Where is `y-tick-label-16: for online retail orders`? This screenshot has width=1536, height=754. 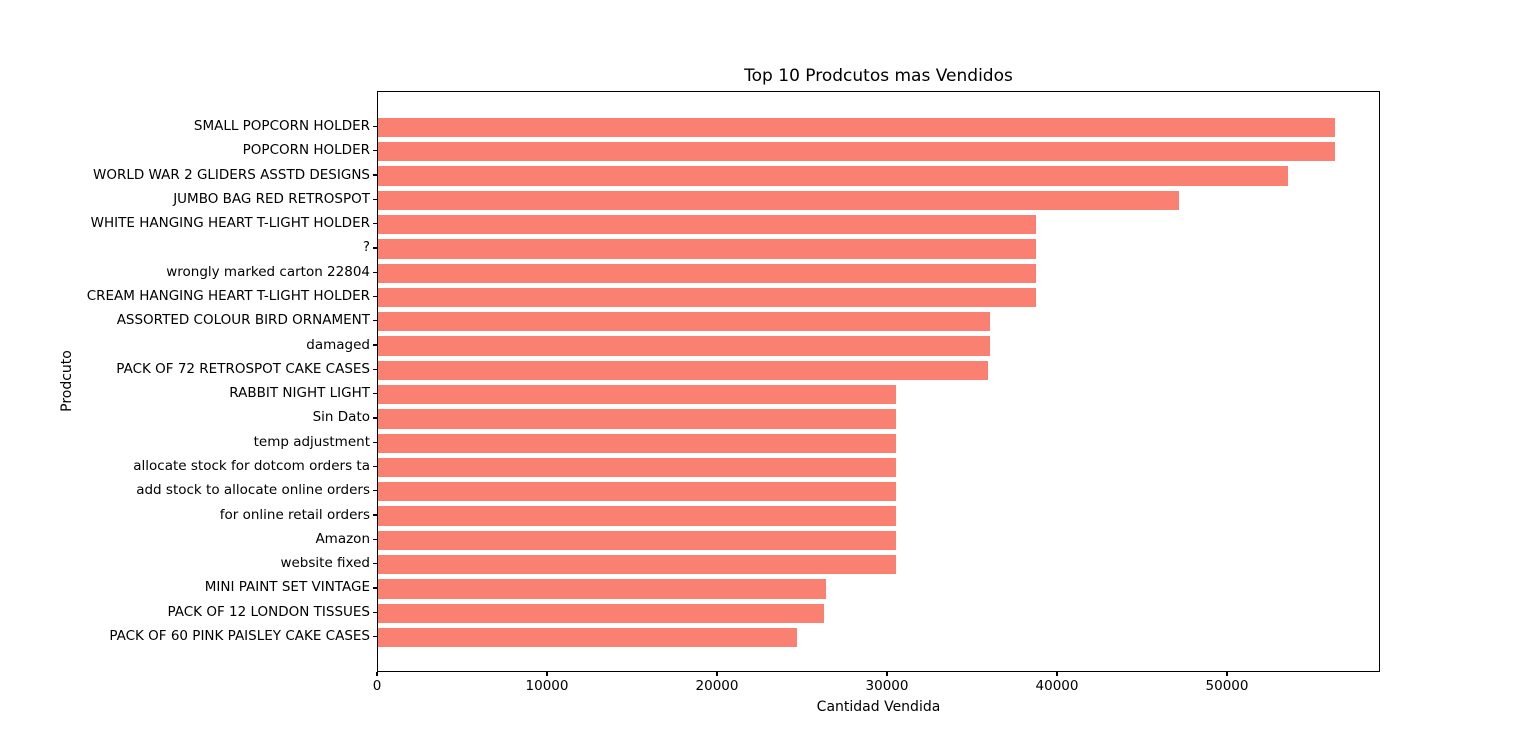
y-tick-label-16: for online retail orders is located at coordinates (294, 514).